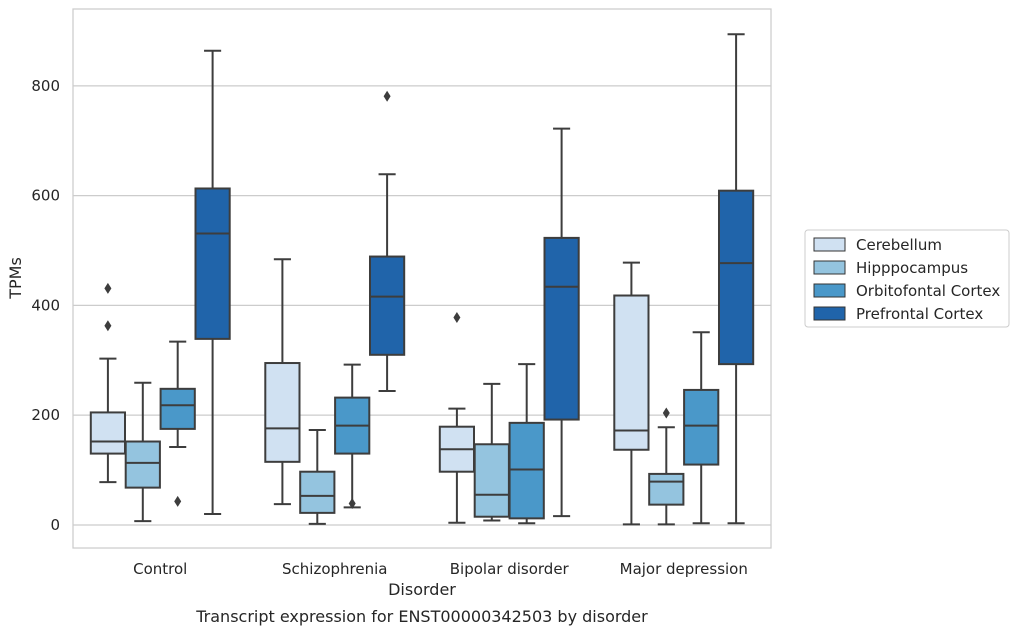 The width and height of the screenshot is (1019, 634). What do you see at coordinates (919, 314) in the screenshot?
I see `legend-label: Prefrontal Cortex` at bounding box center [919, 314].